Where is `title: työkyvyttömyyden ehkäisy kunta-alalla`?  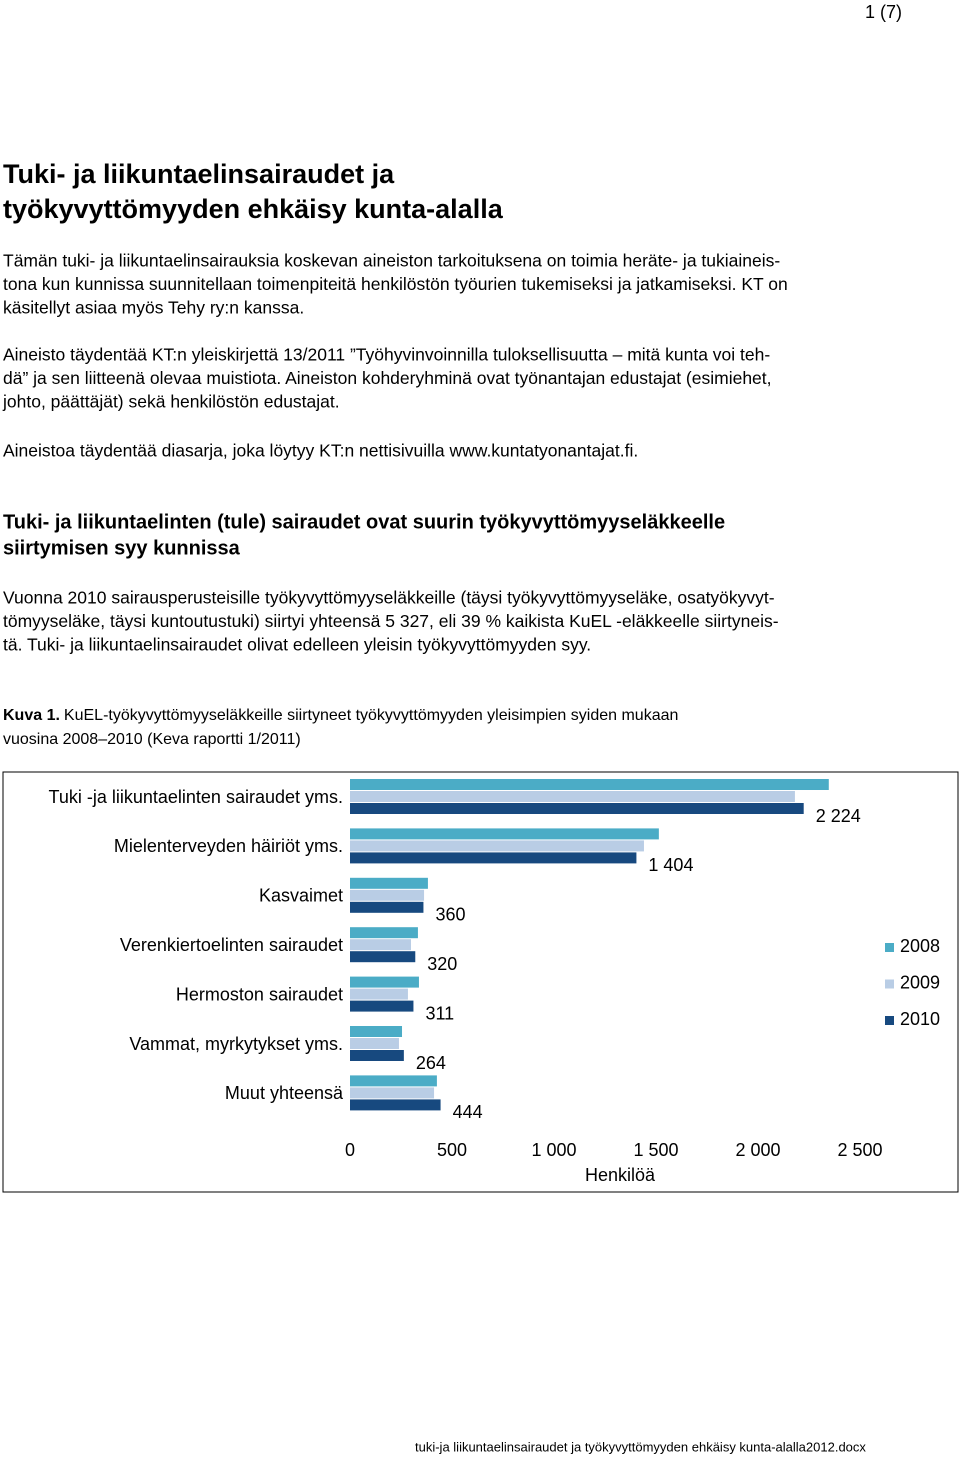 title: työkyvyttömyyden ehkäisy kunta-alalla is located at coordinates (253, 209).